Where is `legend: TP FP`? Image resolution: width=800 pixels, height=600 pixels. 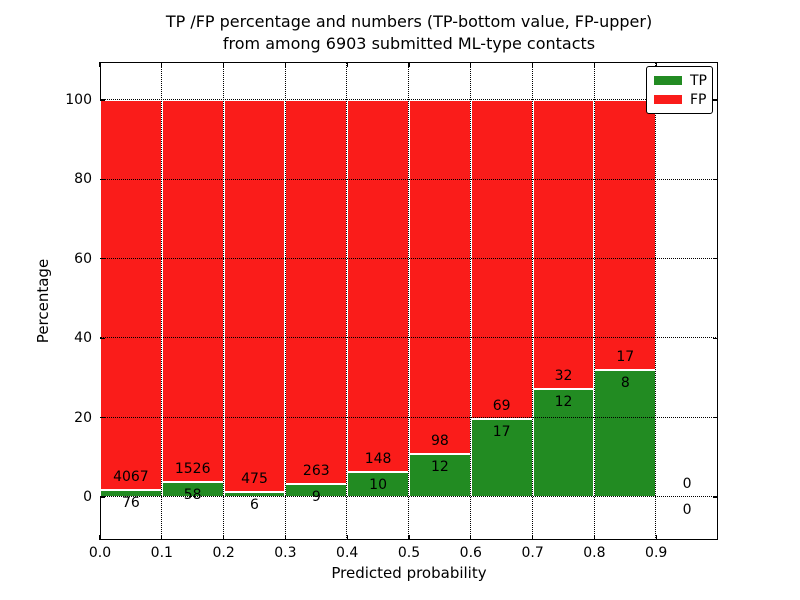
legend: TP FP is located at coordinates (679, 90).